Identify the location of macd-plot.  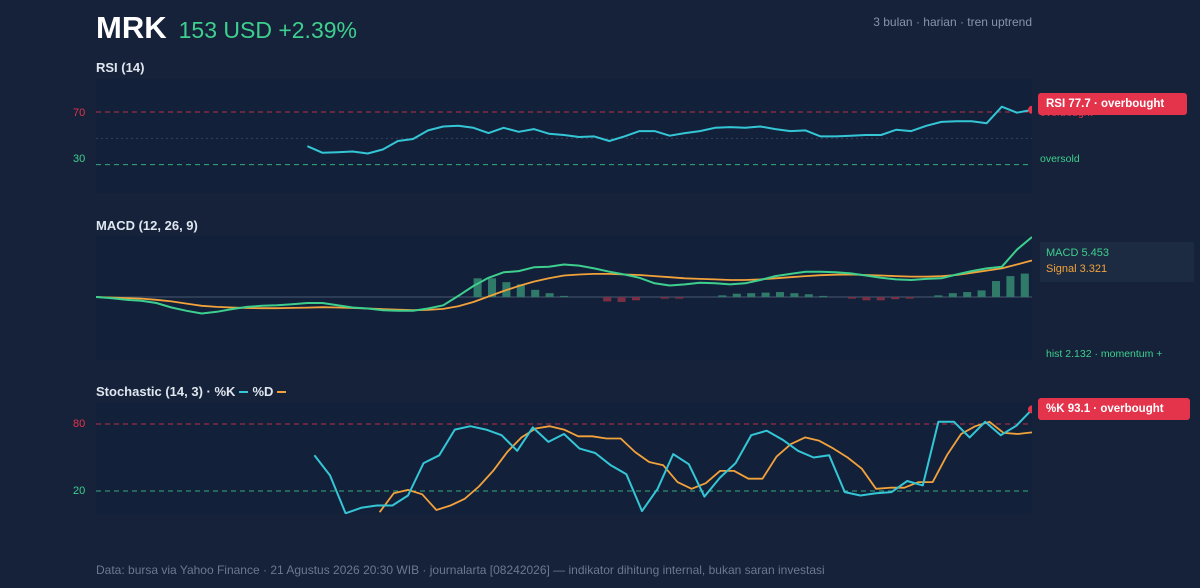
(564, 275).